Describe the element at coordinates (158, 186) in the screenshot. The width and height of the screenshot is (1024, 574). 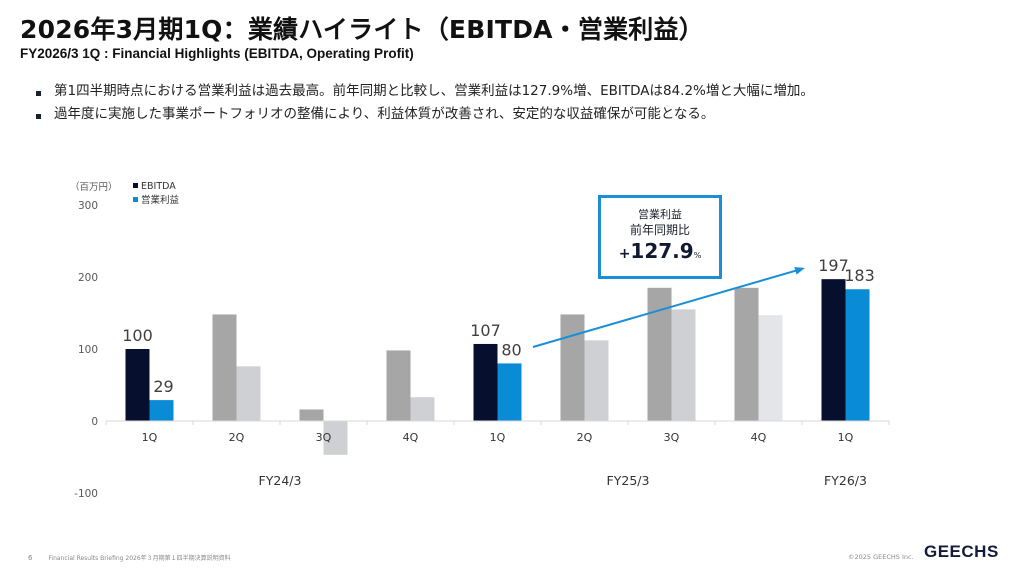
I see `legend-label-ebitda: EBITDA` at that location.